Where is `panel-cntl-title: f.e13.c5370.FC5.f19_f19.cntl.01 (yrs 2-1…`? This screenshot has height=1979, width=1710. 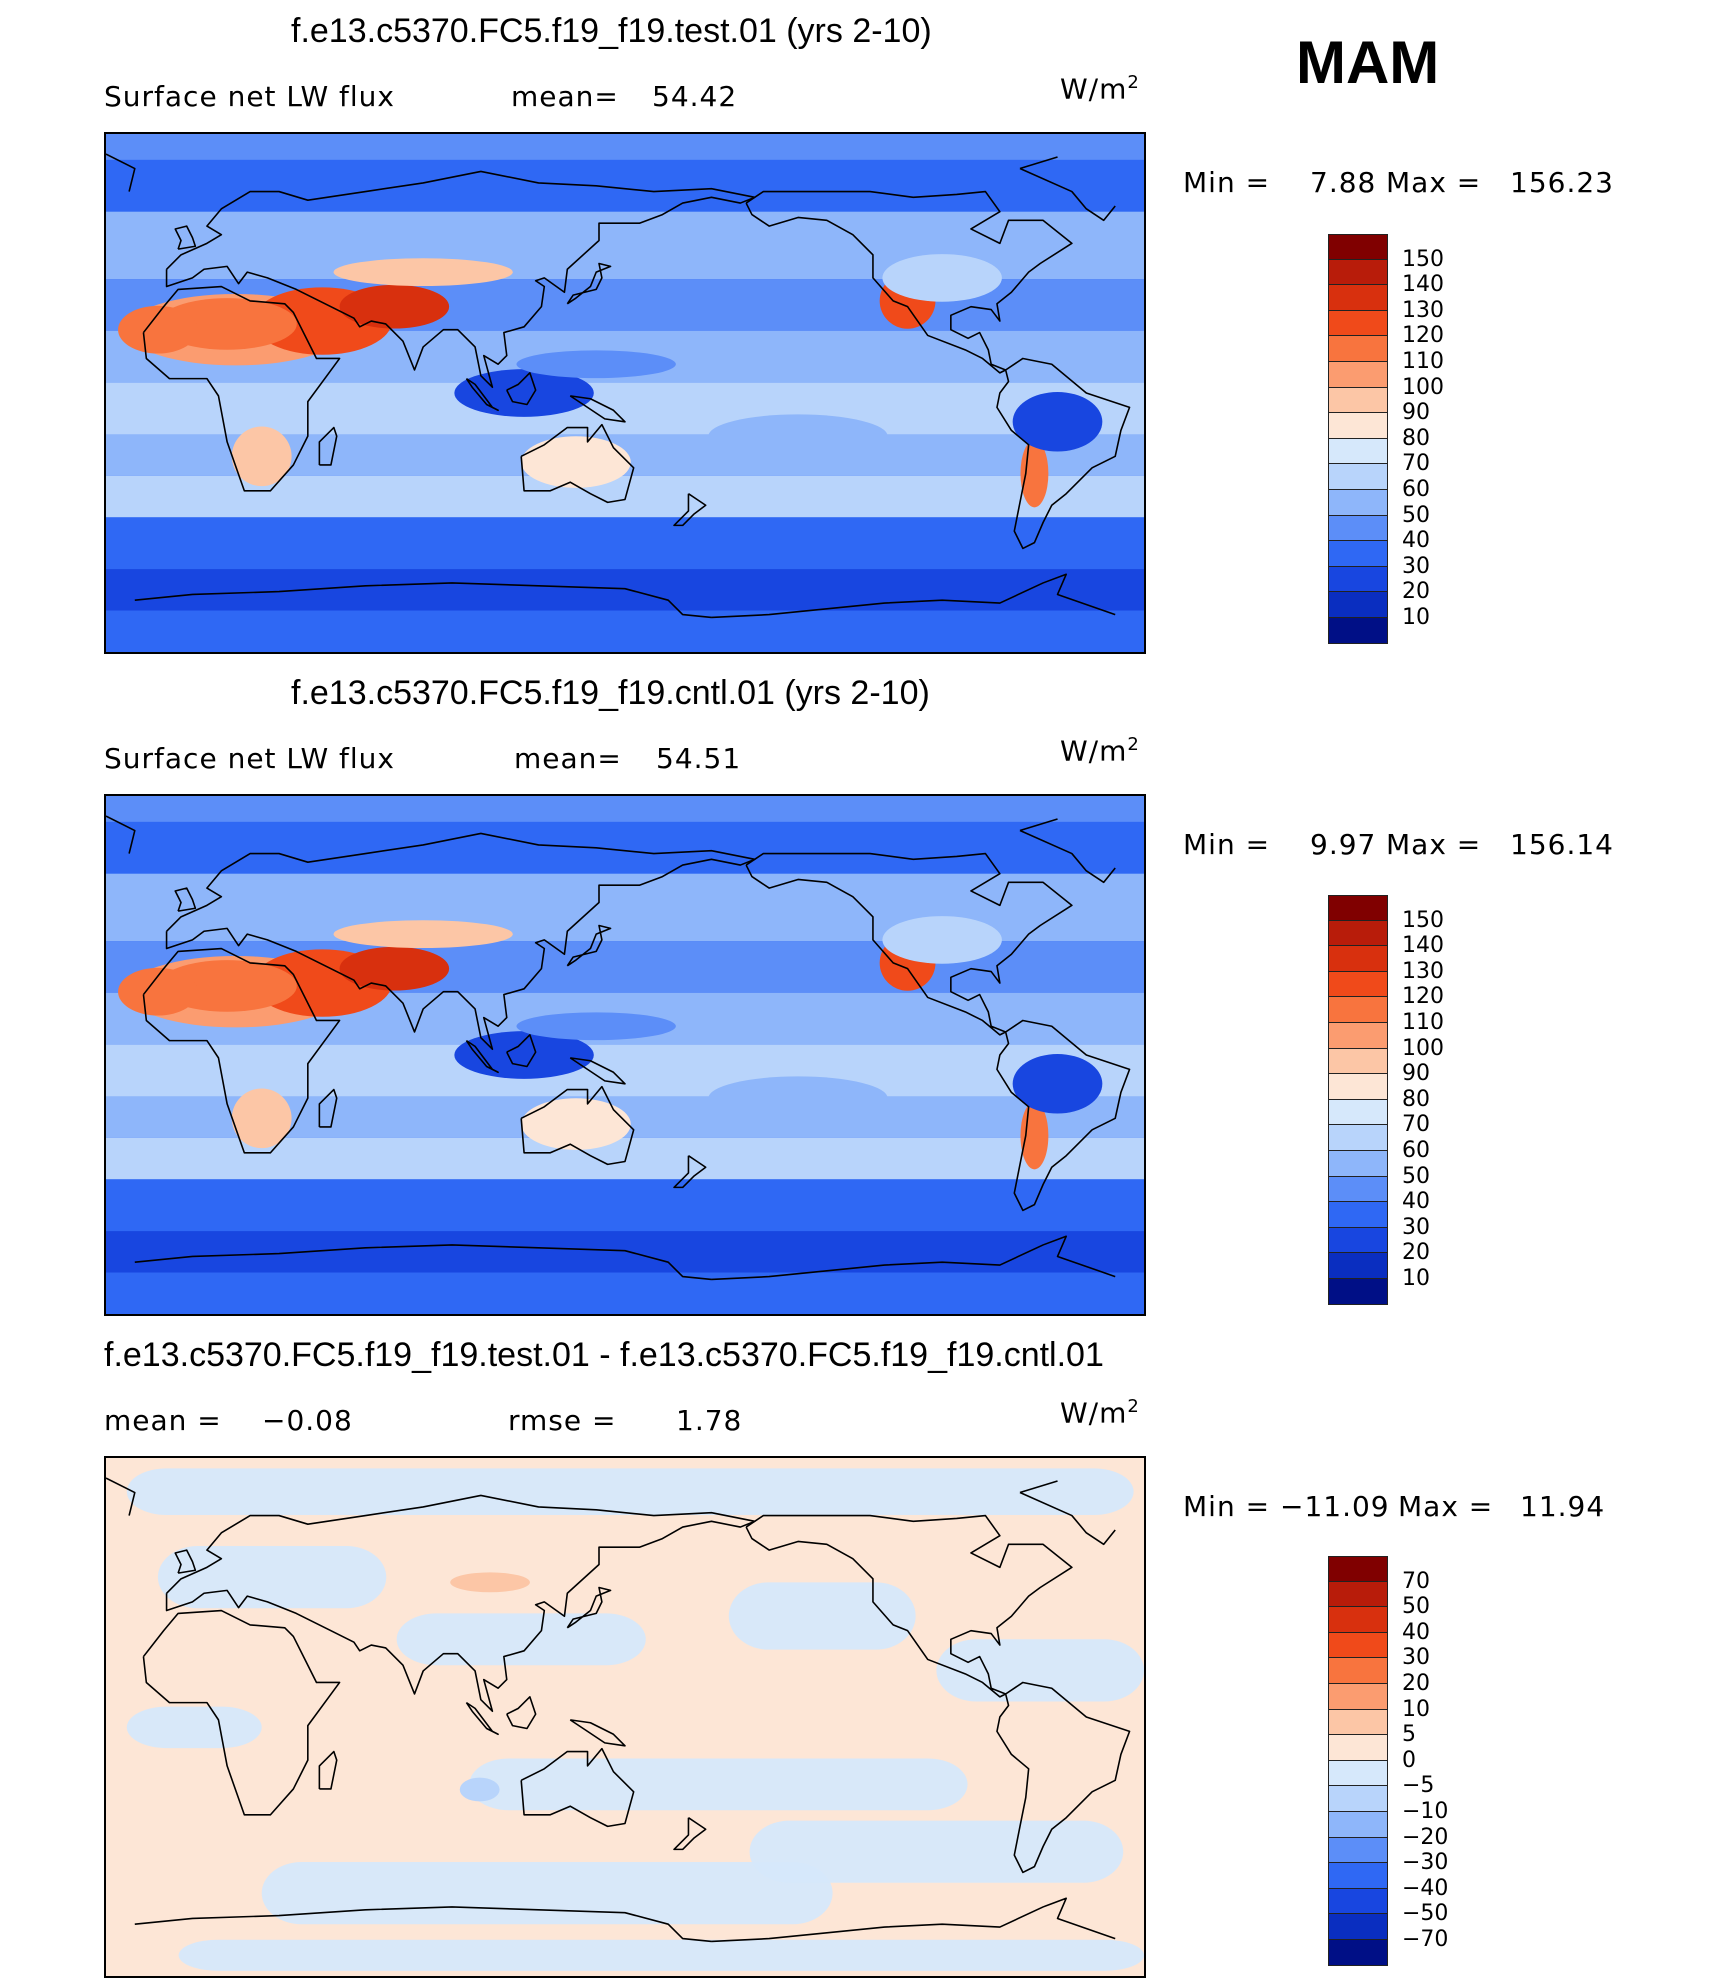
panel-cntl-title: f.e13.c5370.FC5.f19_f19.cntl.01 (yrs 2-1… is located at coordinates (610, 693).